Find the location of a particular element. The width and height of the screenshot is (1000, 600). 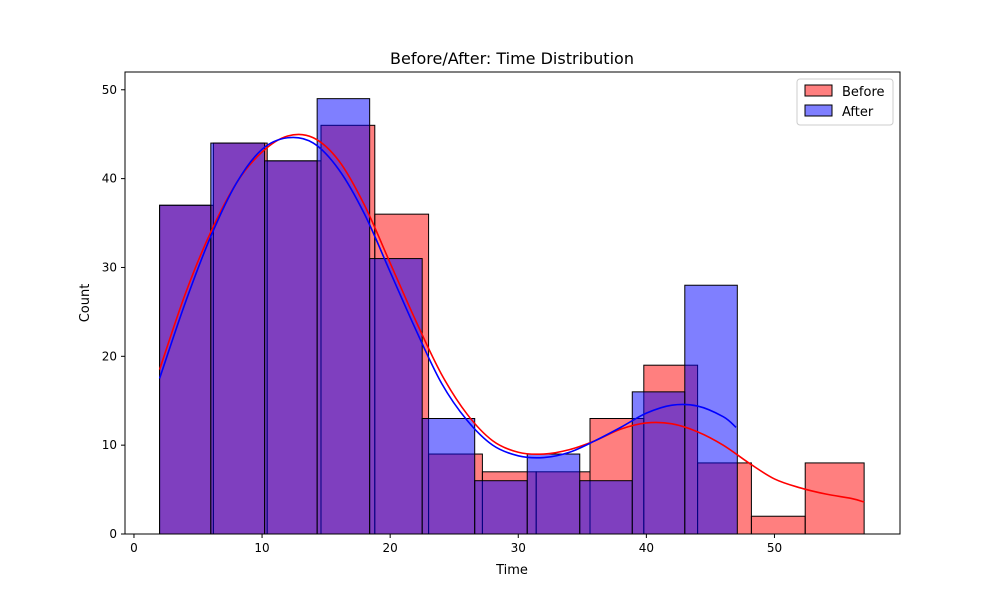

legend-label-after: After is located at coordinates (858, 112).